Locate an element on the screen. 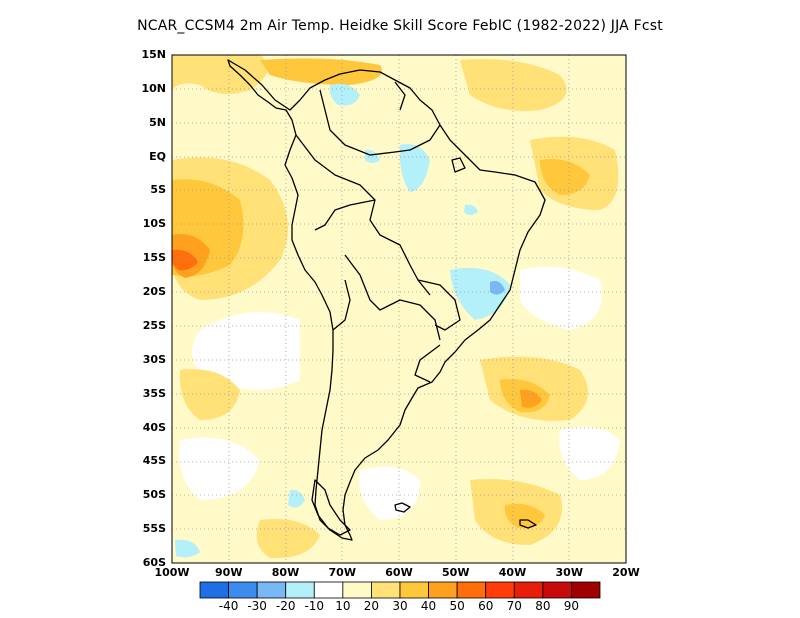 Image resolution: width=800 pixels, height=618 pixels. lat-tick-label: 20S is located at coordinates (154, 292).